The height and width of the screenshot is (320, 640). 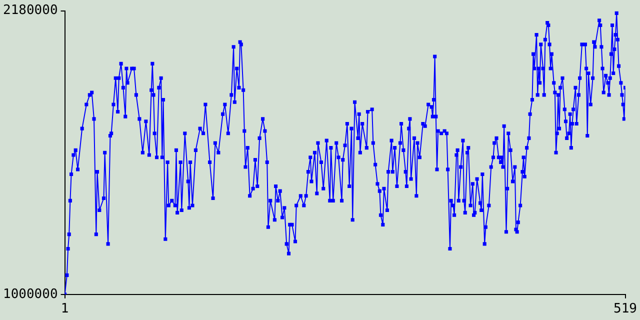 What do you see at coordinates (30, 294) in the screenshot?
I see `y-tick-label: 1000000` at bounding box center [30, 294].